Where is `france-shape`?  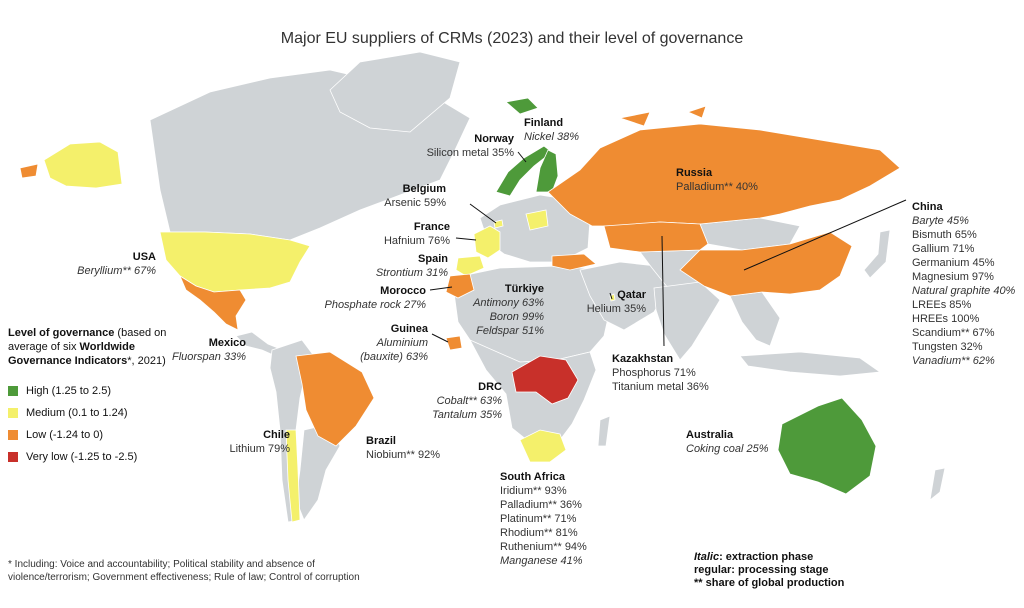 france-shape is located at coordinates (487, 242).